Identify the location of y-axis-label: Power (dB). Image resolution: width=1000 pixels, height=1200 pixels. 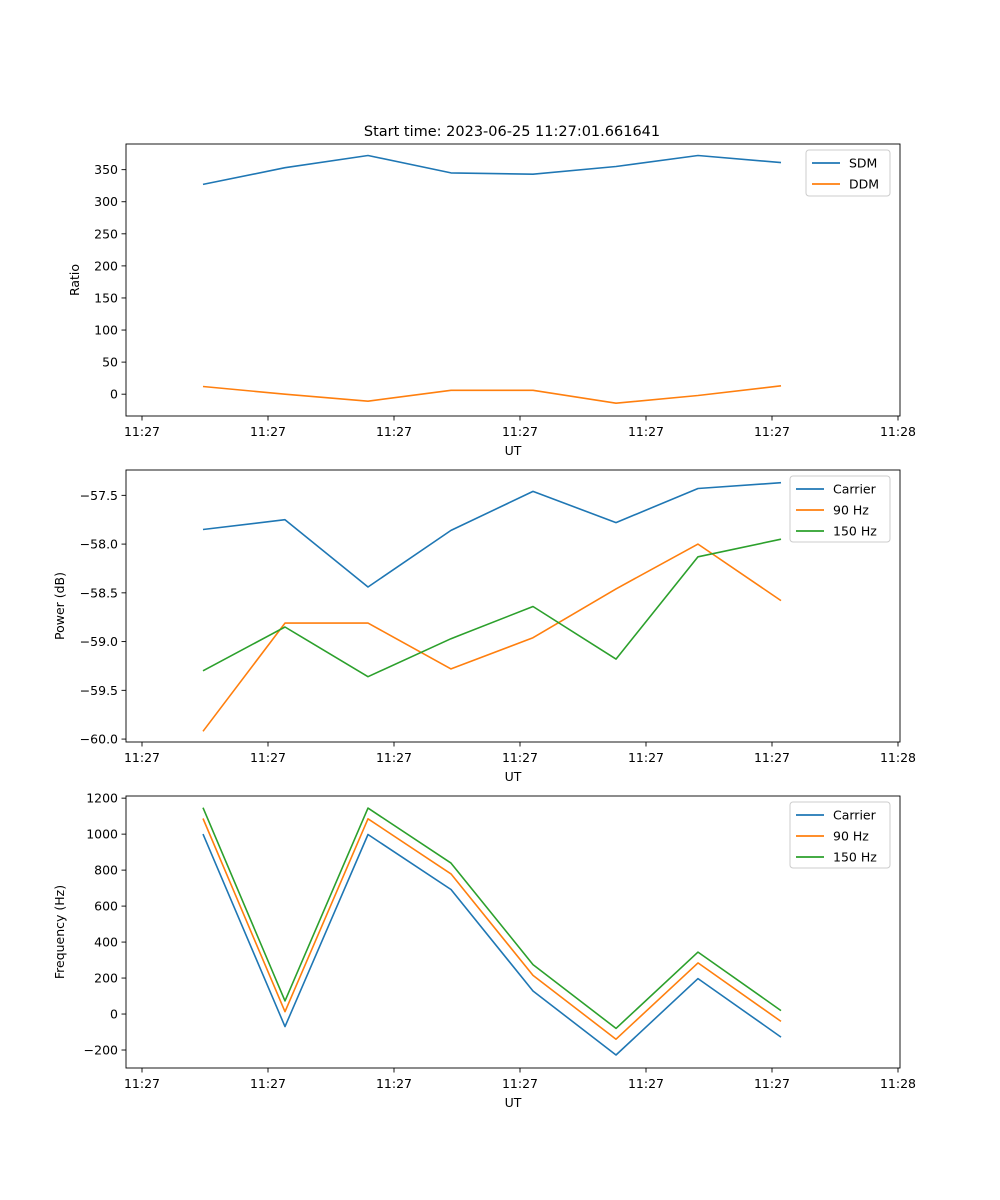
(59, 606).